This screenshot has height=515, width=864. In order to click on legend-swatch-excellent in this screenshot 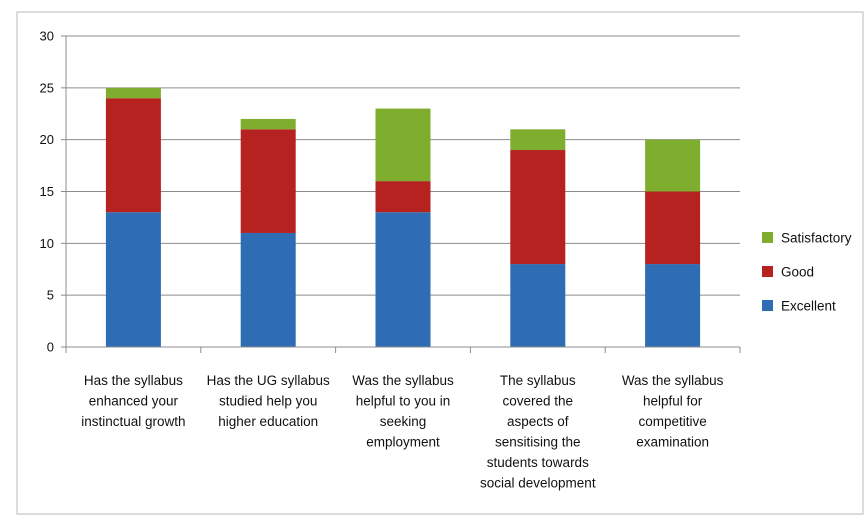, I will do `click(767, 305)`.